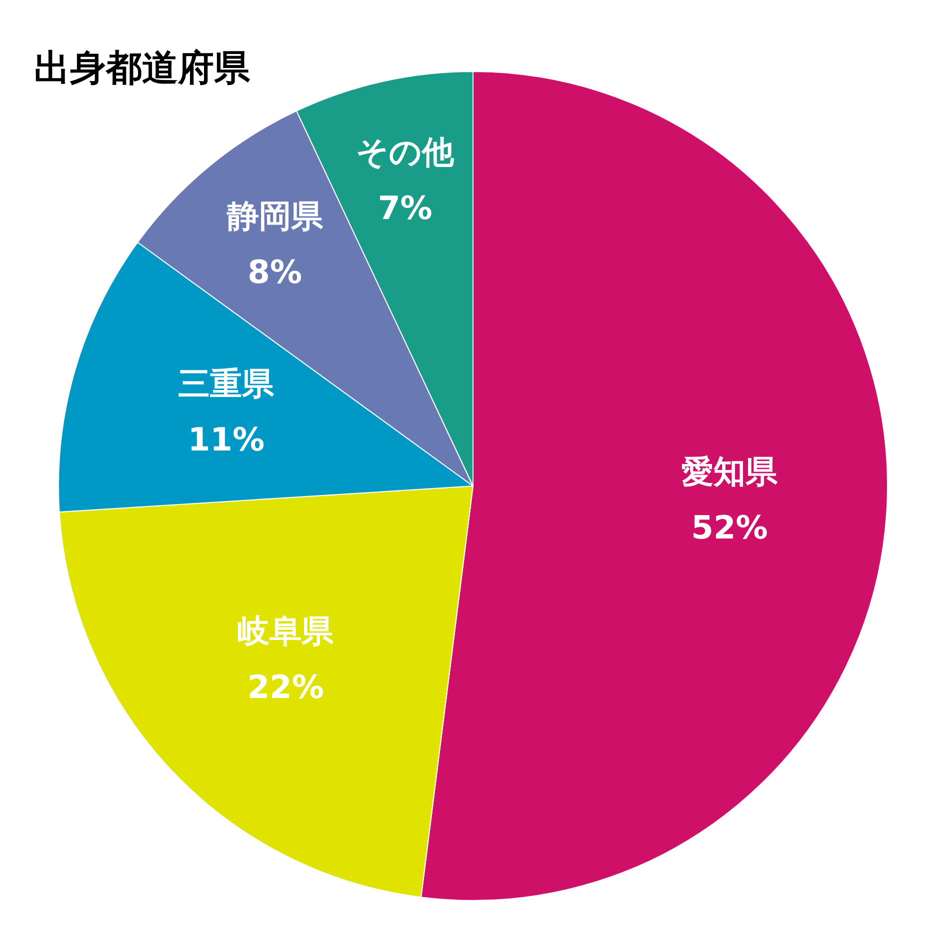 The width and height of the screenshot is (945, 945). I want to click on data-label: 8%, so click(275, 271).